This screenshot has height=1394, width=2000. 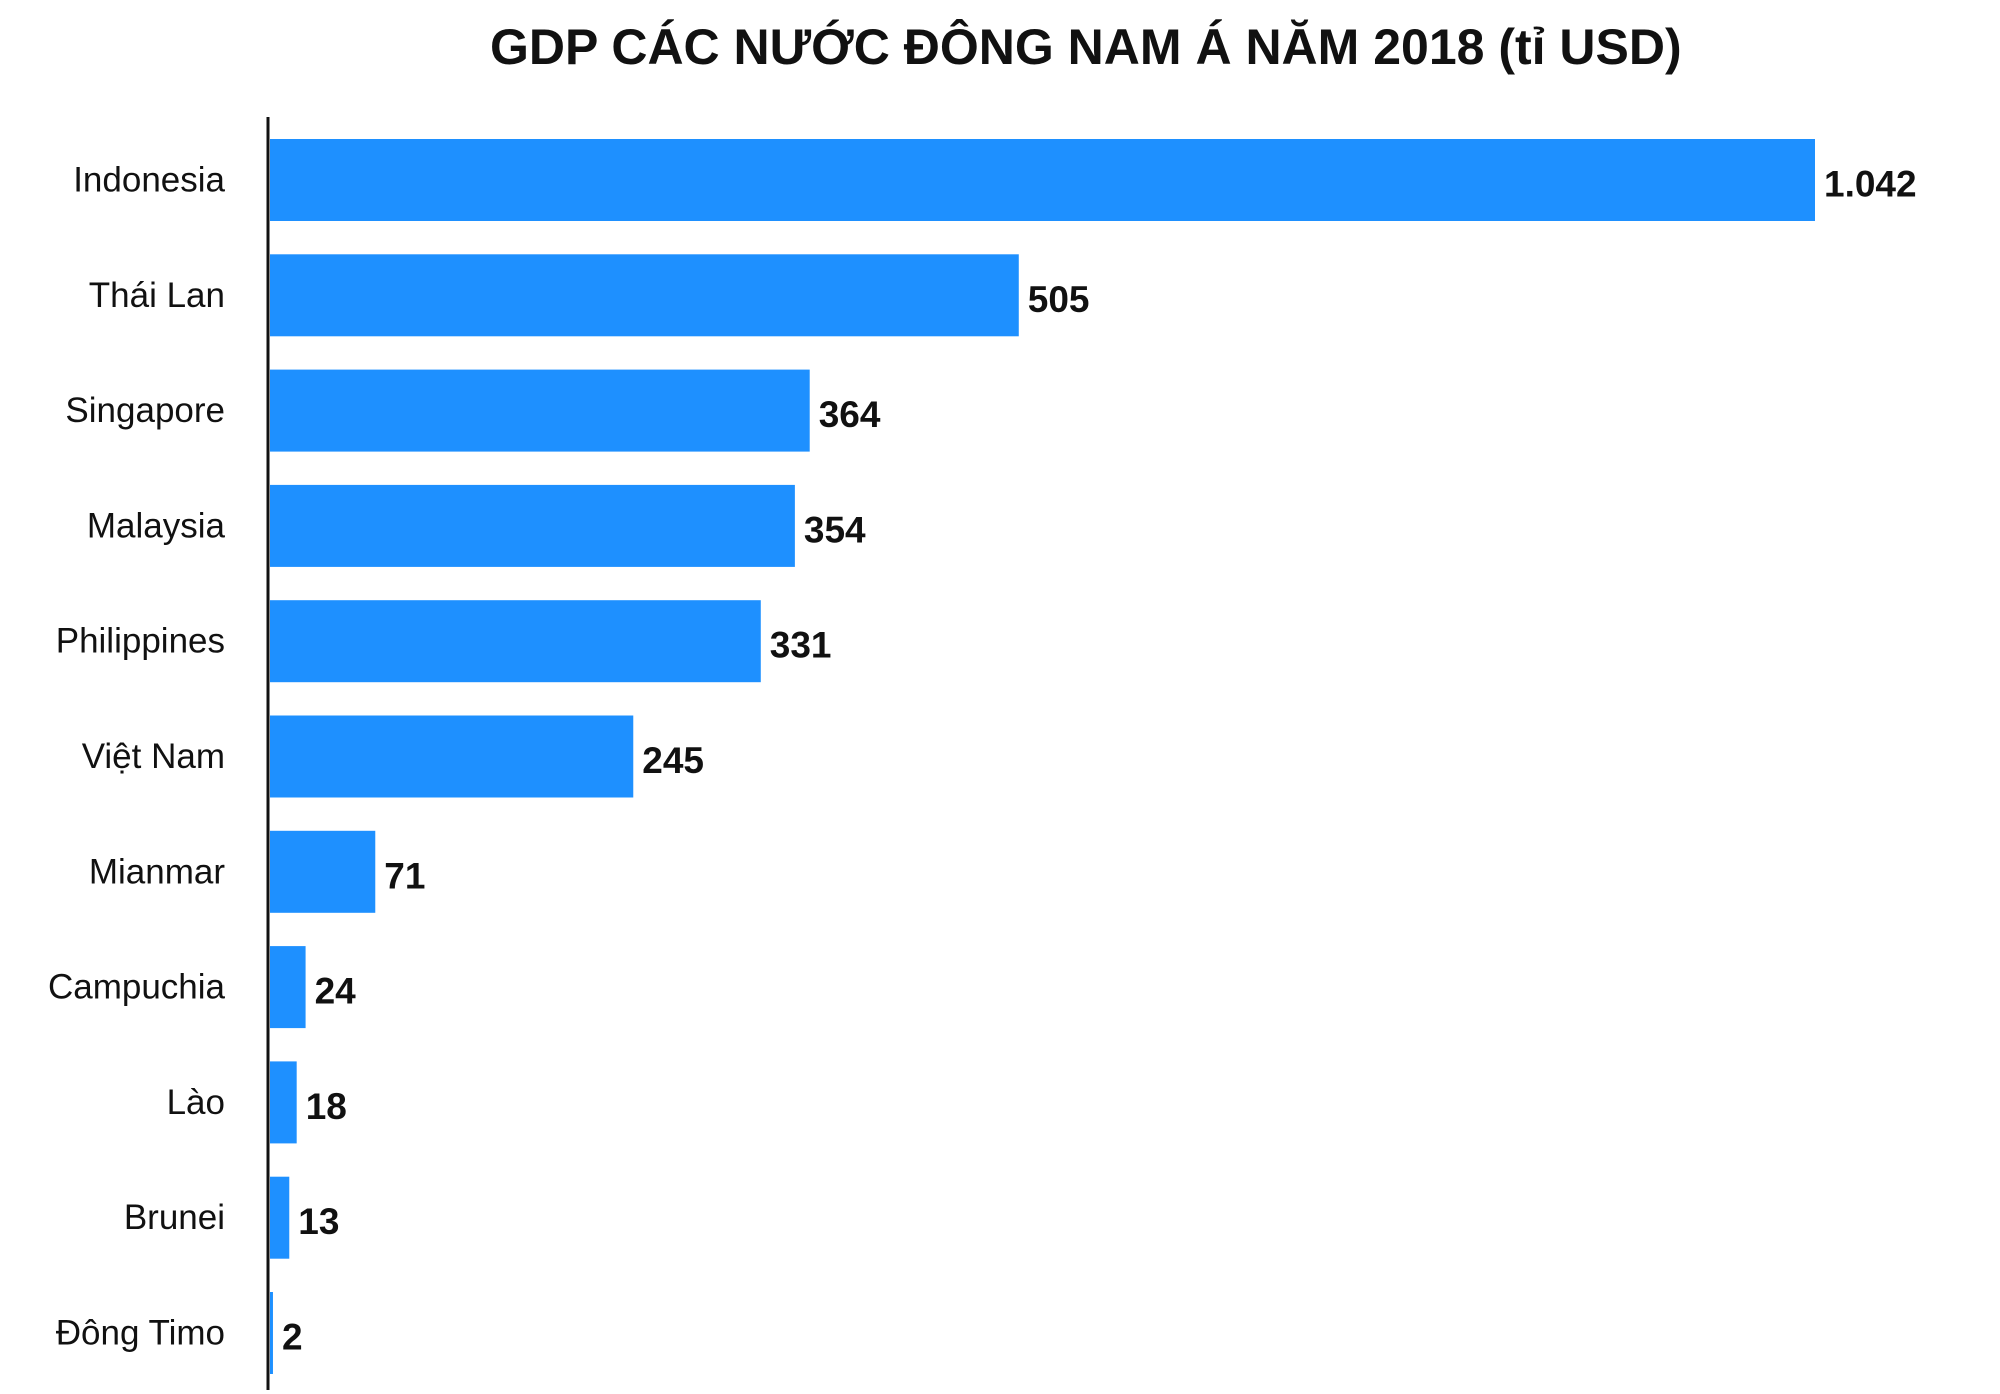 What do you see at coordinates (850, 414) in the screenshot?
I see `value-label-2: 364` at bounding box center [850, 414].